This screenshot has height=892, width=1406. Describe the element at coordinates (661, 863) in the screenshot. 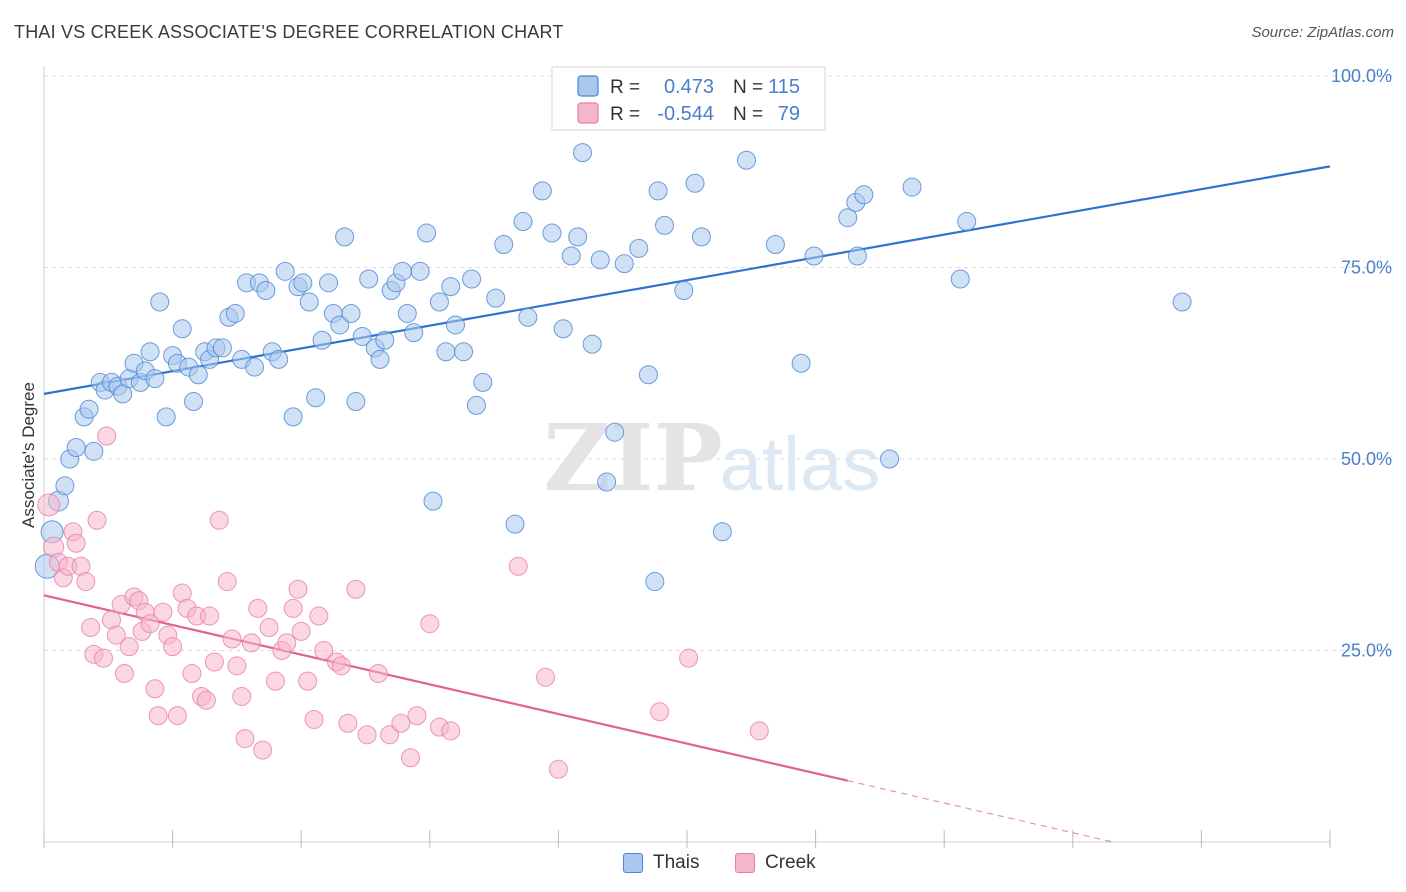

I see `legend-item-thais: Thais` at that location.